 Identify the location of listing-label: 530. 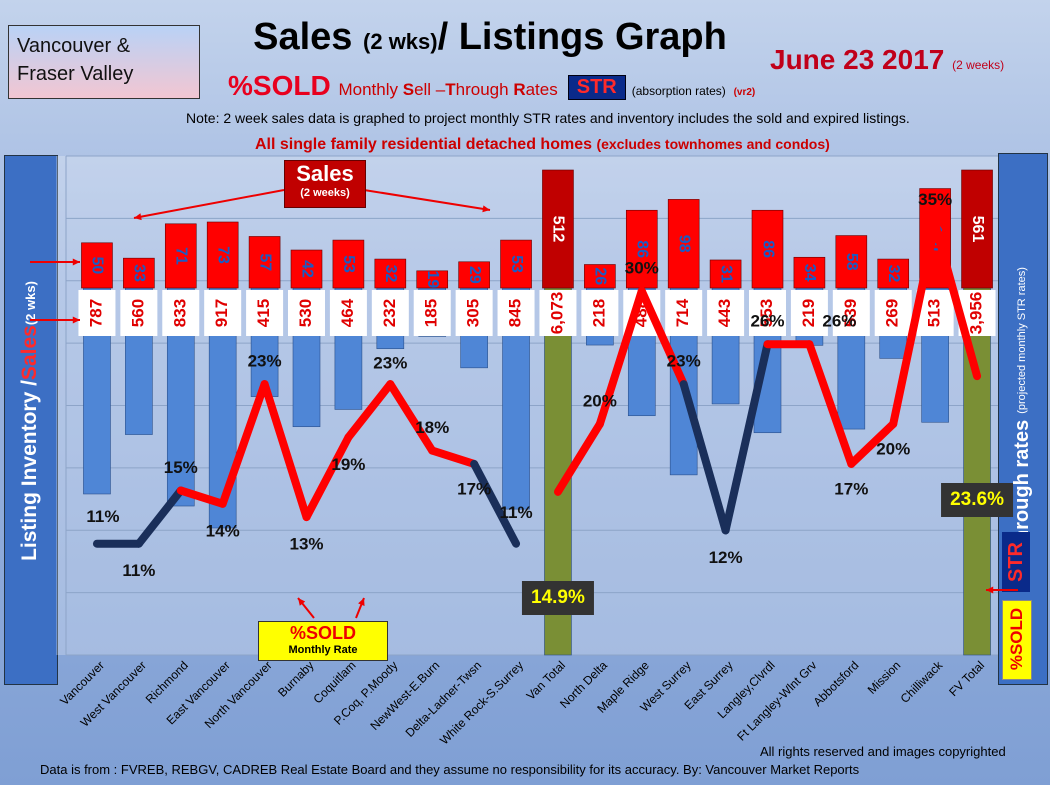
(305, 313).